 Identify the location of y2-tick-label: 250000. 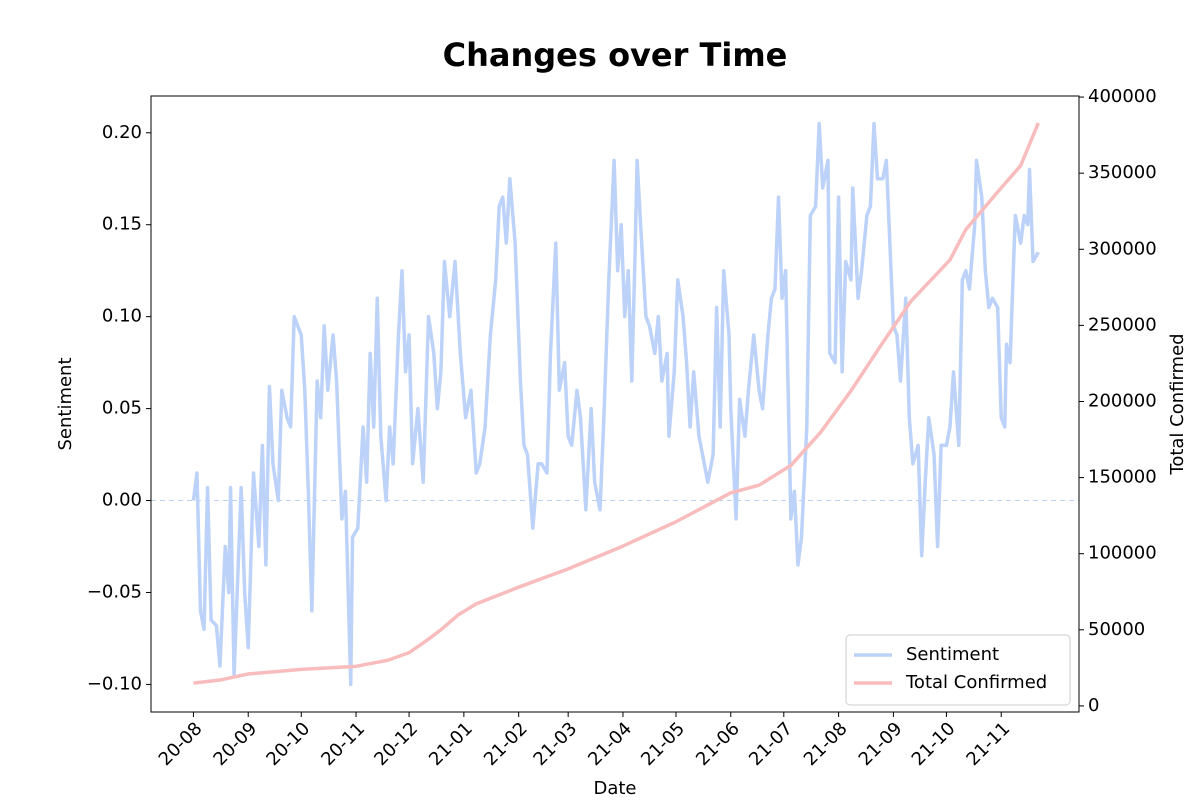
(1122, 324).